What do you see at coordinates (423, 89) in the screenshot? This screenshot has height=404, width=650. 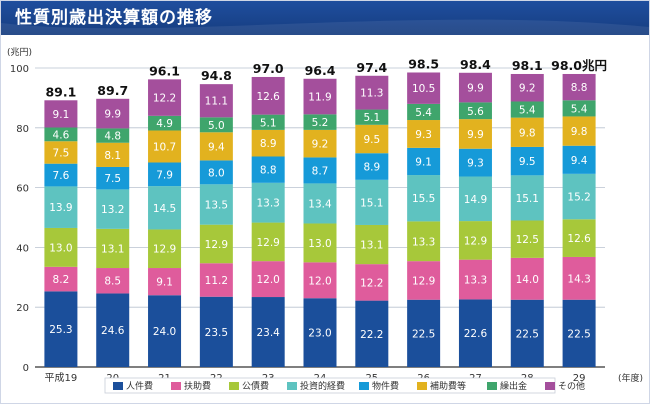 I see `segment-value-label: 10.5` at bounding box center [423, 89].